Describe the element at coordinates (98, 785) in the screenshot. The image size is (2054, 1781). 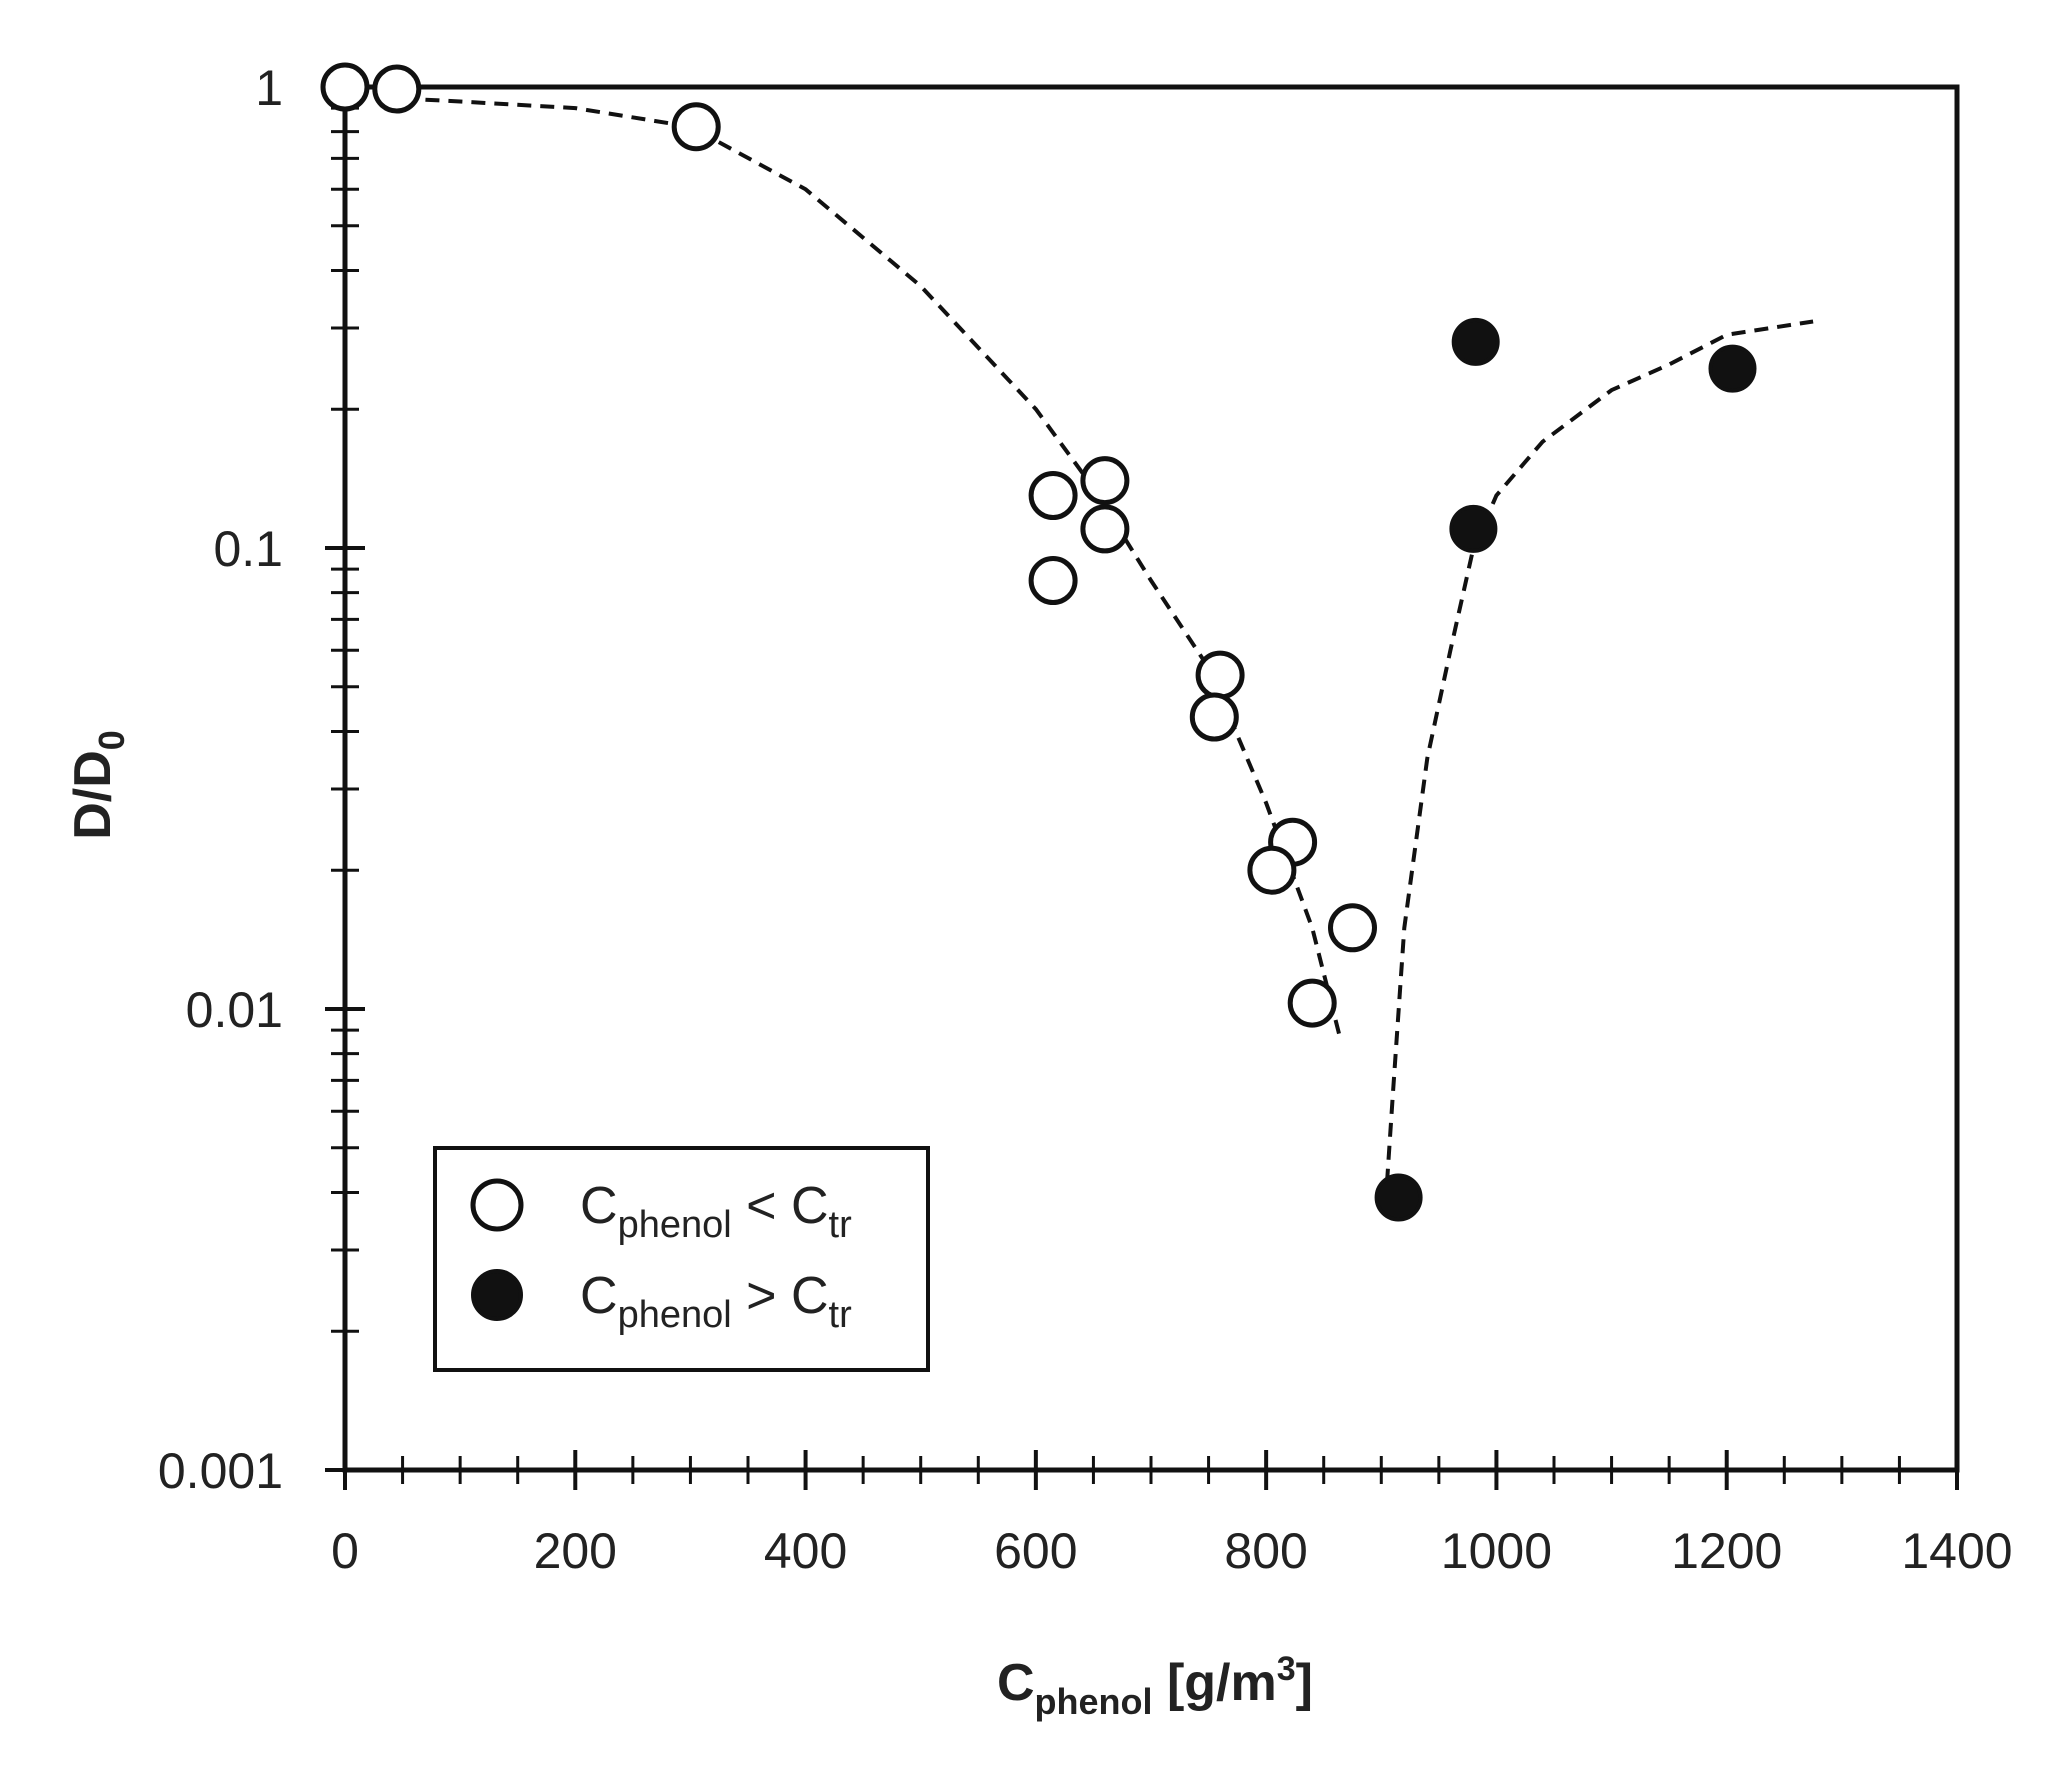
I see `y-axis-title: D/D0` at that location.